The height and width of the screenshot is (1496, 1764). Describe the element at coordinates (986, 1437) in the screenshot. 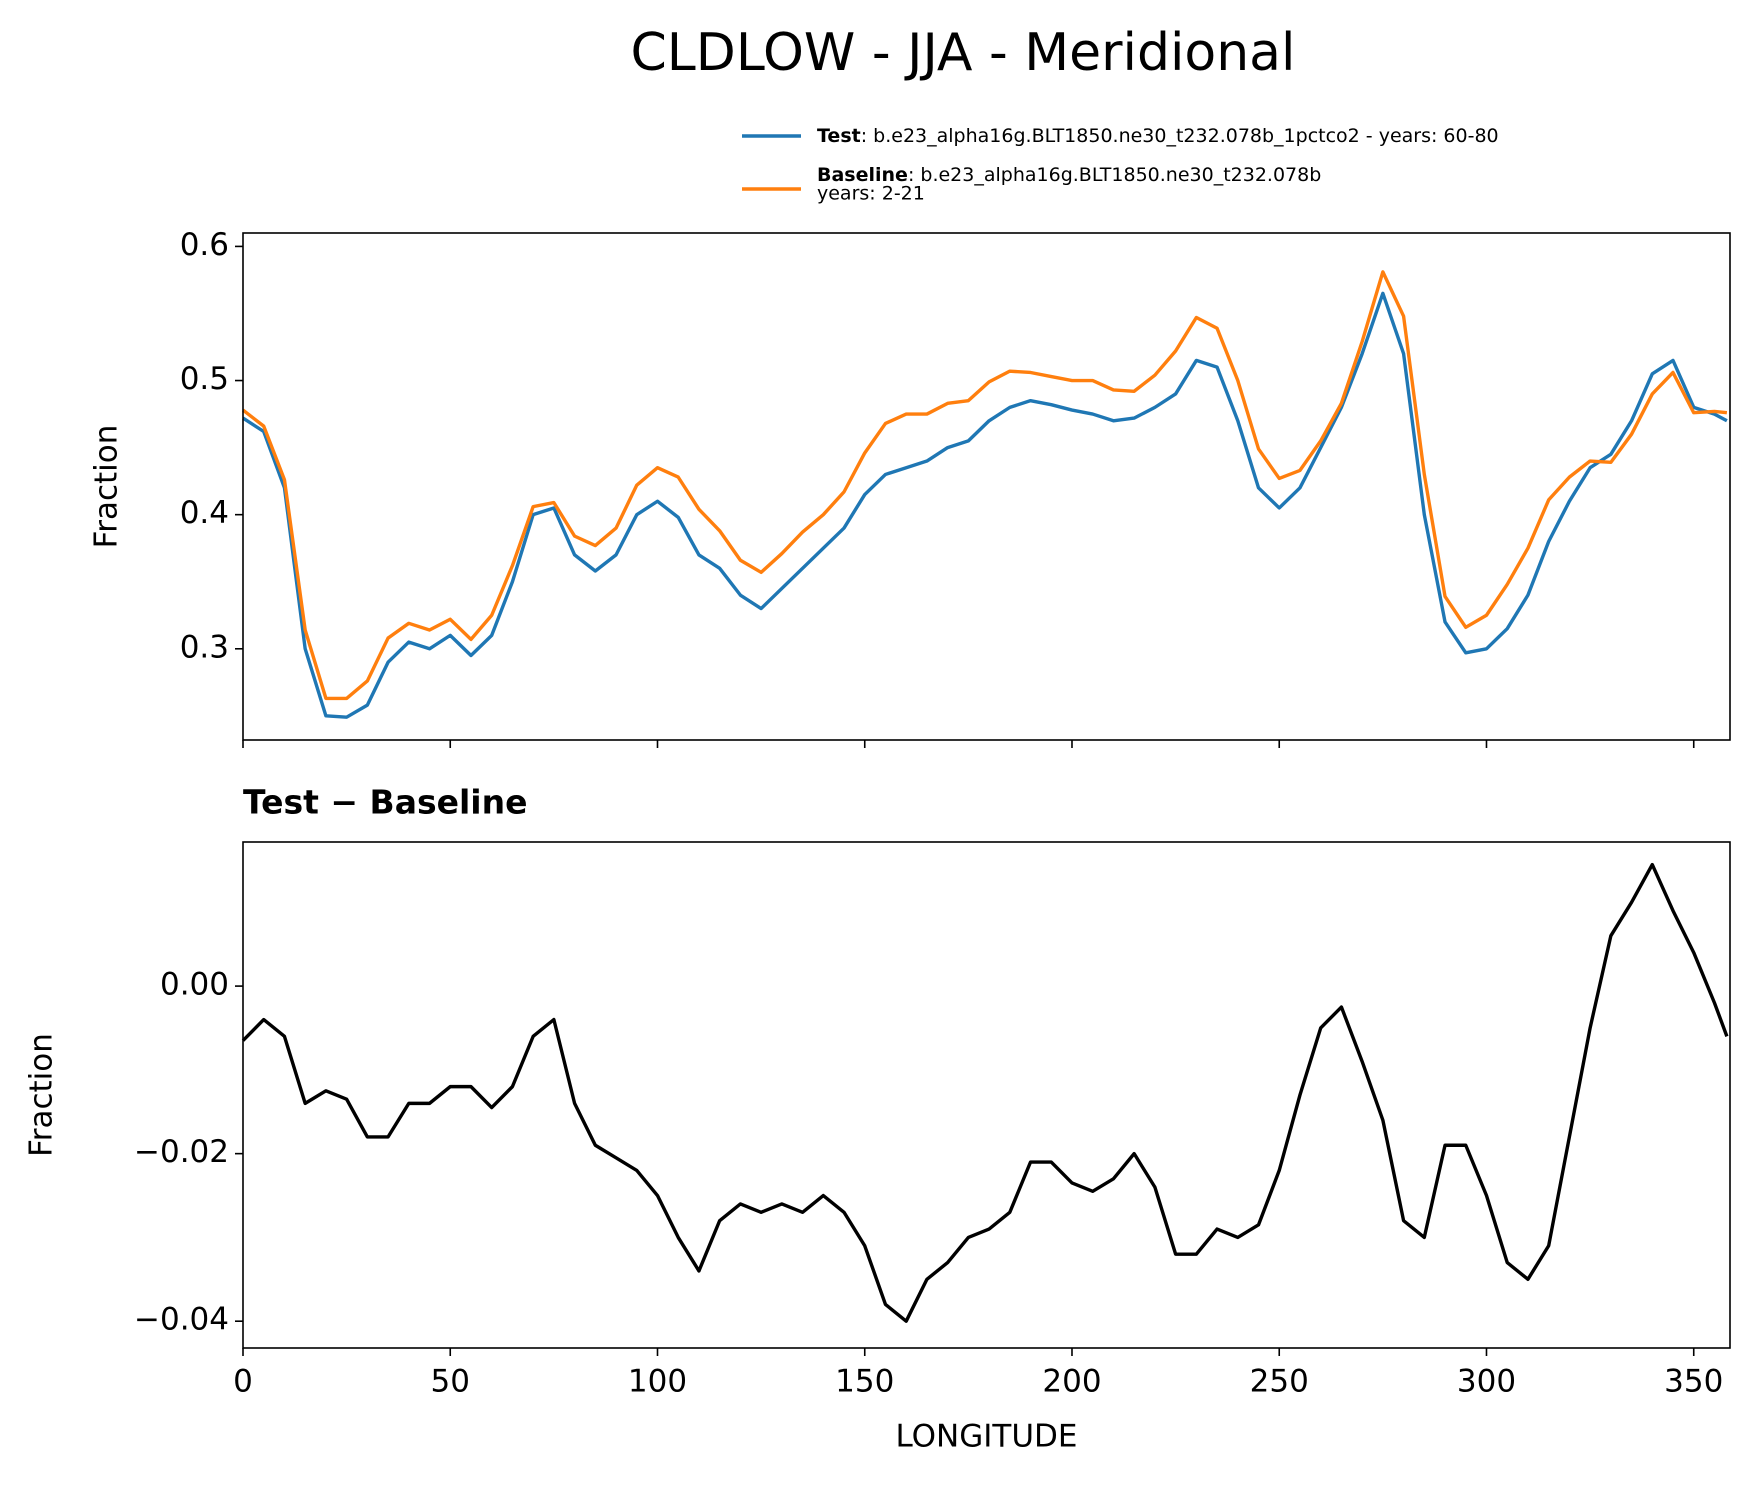

I see `x-axis-label: LONGITUDE` at that location.